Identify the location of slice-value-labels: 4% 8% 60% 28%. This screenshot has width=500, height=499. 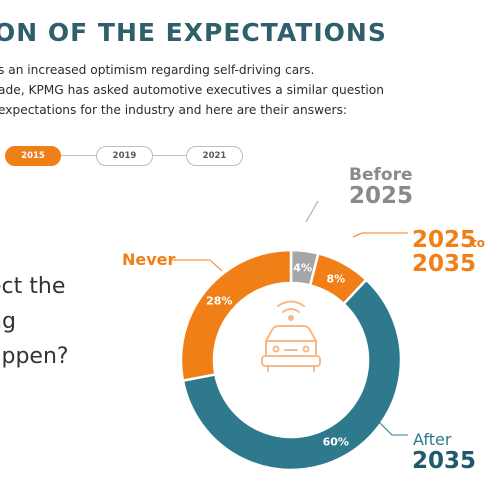
(277, 355).